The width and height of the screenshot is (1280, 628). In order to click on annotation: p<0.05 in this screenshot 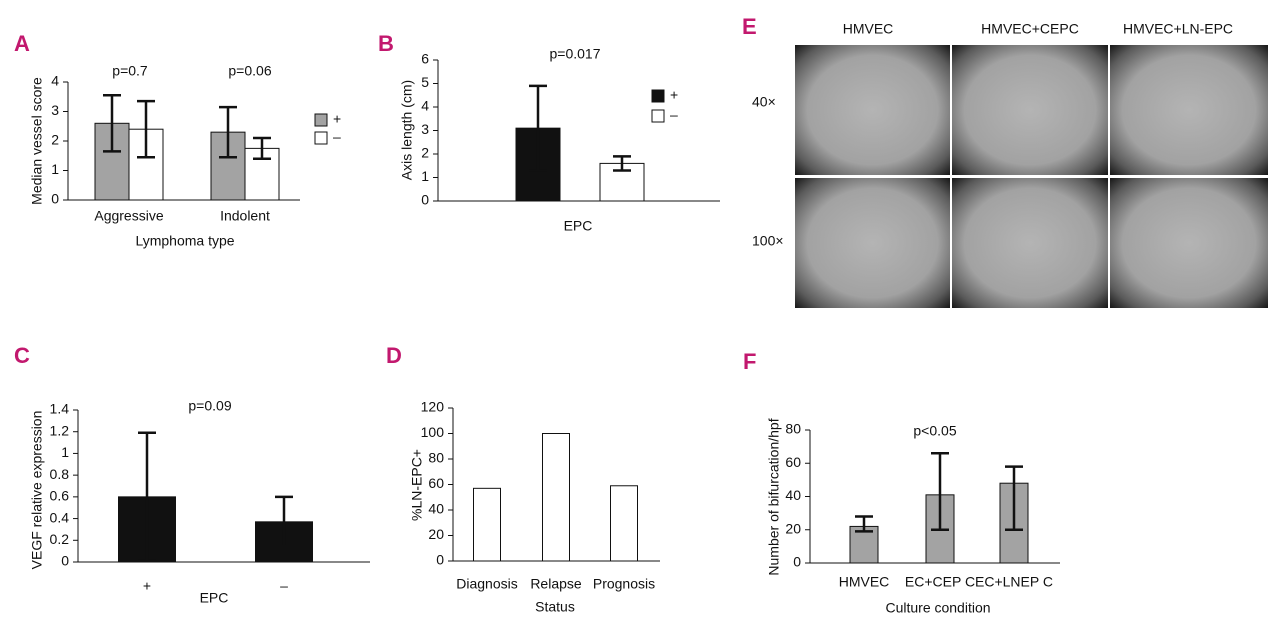, I will do `click(934, 431)`.